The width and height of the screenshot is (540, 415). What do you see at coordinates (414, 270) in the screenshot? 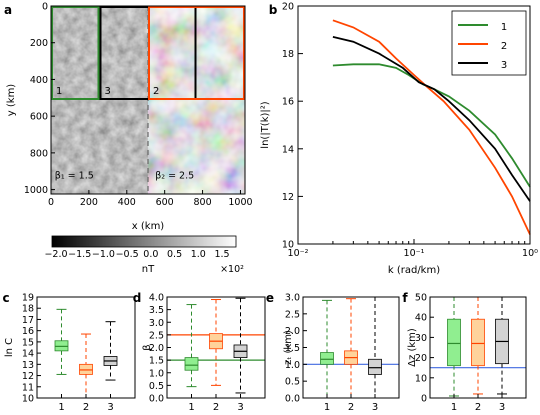
I see `x-axis-label: k (rad/km)` at bounding box center [414, 270].